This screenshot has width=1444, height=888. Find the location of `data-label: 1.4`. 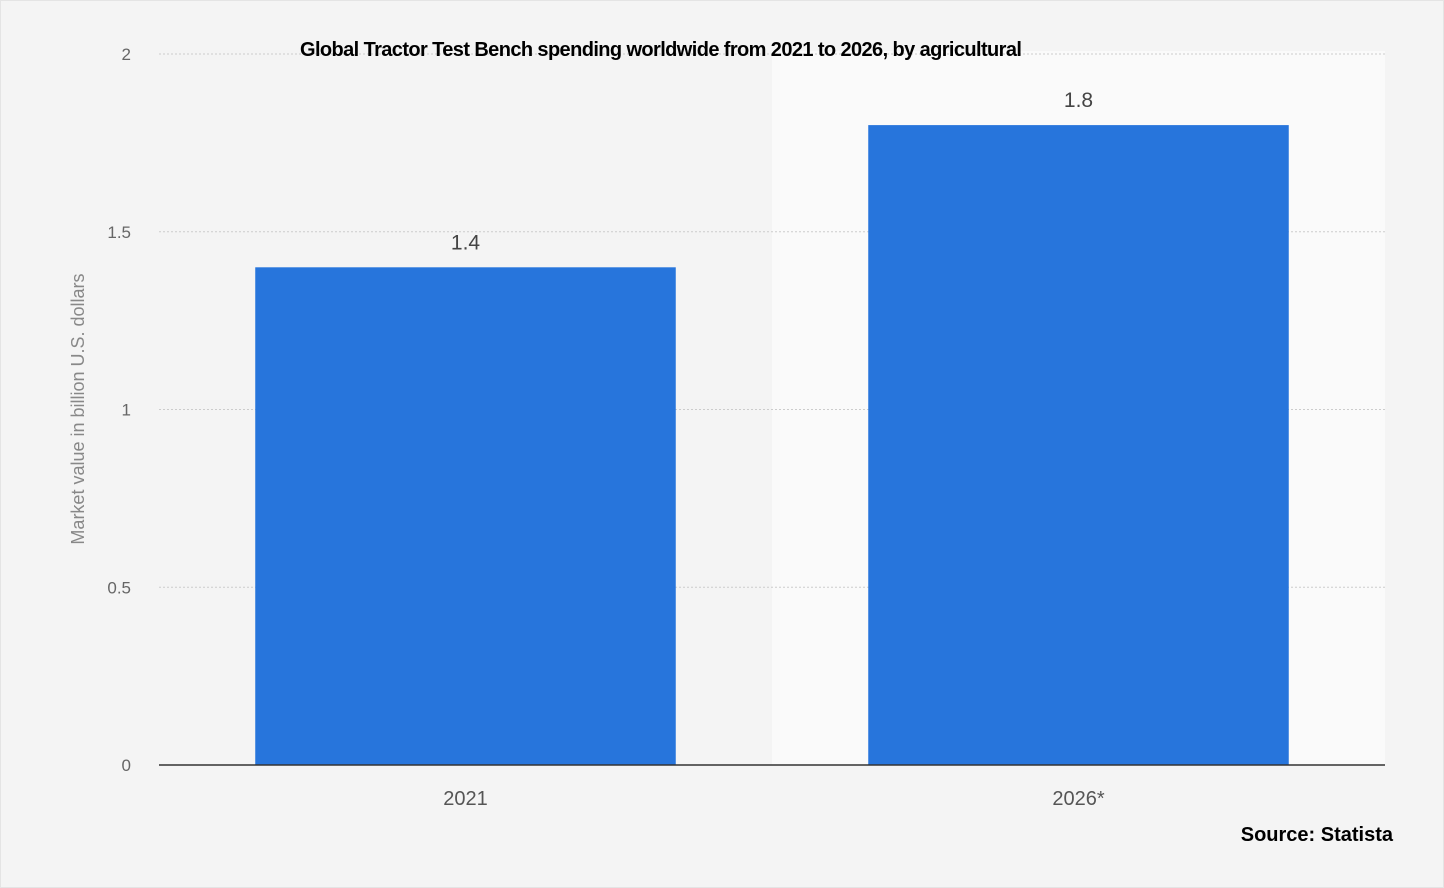

data-label: 1.4 is located at coordinates (466, 242).